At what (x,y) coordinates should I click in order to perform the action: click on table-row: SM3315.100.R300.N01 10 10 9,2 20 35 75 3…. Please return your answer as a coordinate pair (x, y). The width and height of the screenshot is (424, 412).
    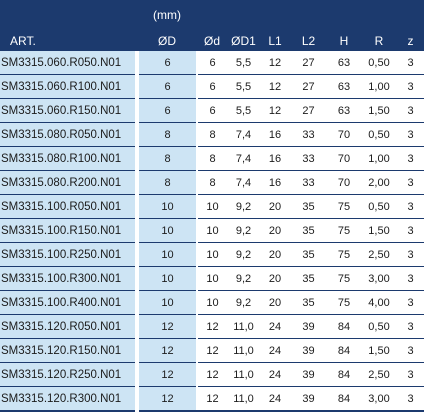
    Looking at the image, I should click on (212, 278).